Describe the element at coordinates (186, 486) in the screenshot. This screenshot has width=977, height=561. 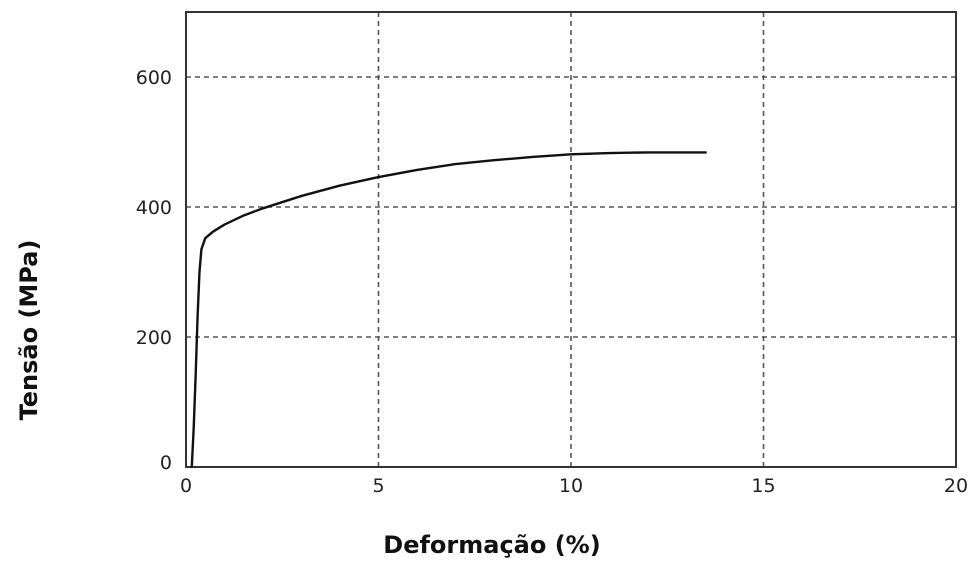
I see `x-tick-label-0: 0` at that location.